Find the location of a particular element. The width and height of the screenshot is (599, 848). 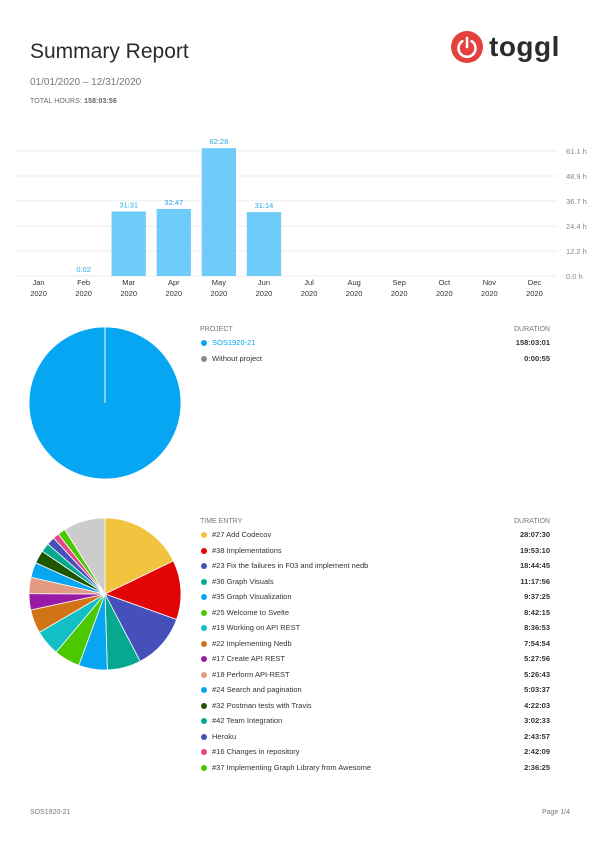

y-tick-label: 12.2 h is located at coordinates (576, 251).